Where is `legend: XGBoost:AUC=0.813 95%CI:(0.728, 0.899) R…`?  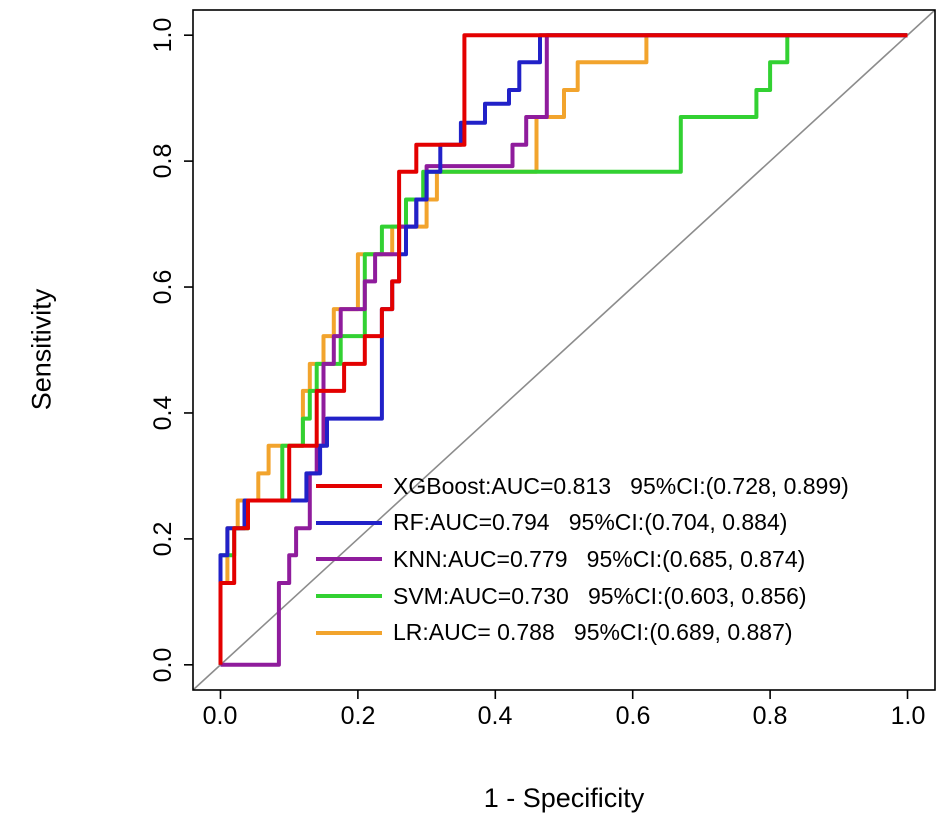 legend: XGBoost:AUC=0.813 95%CI:(0.728, 0.899) R… is located at coordinates (582, 559).